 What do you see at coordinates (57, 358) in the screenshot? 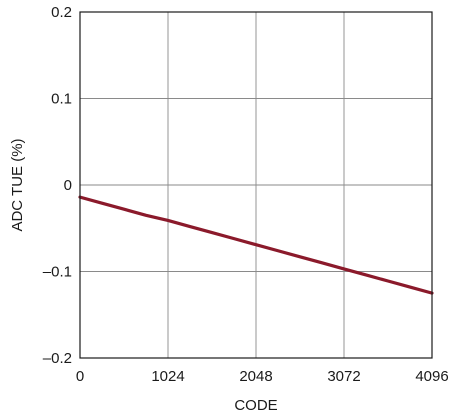
I see `y-tick-label: –0.2` at bounding box center [57, 358].